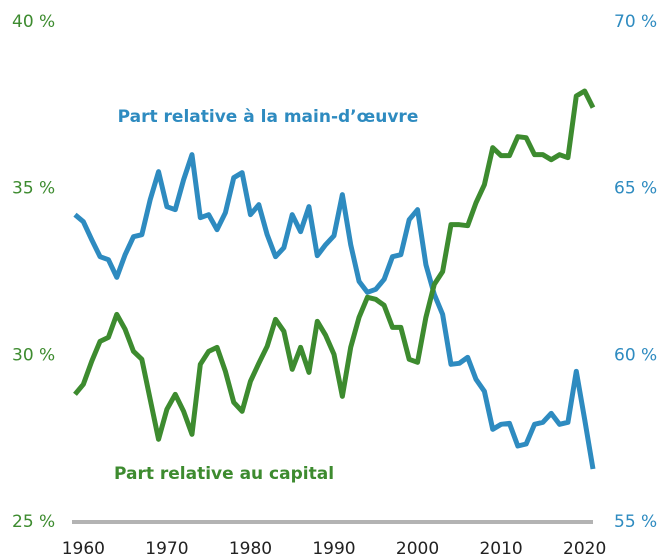  Describe the element at coordinates (83, 549) in the screenshot. I see `x-tick-label: 1960` at that location.